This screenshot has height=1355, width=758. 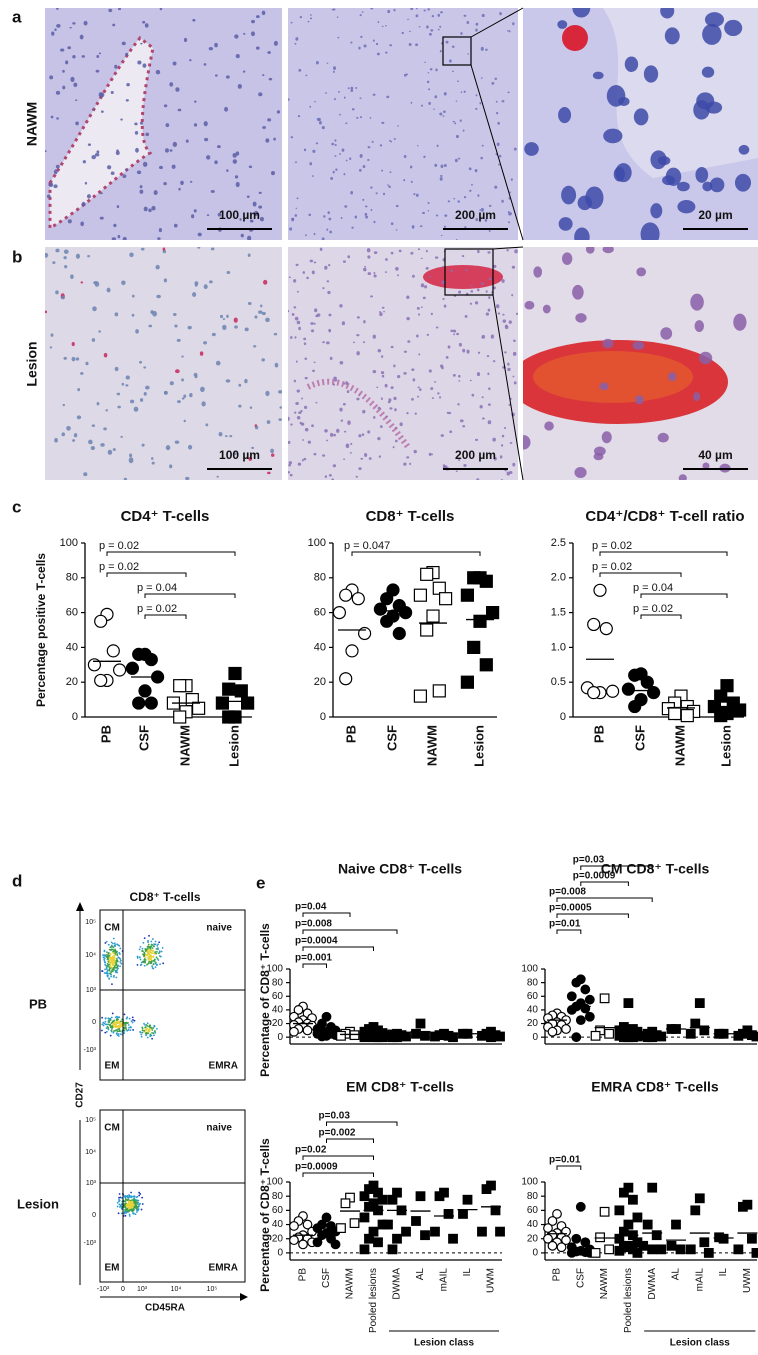 I want to click on p-value-label: p = 0.047, so click(x=367, y=546).